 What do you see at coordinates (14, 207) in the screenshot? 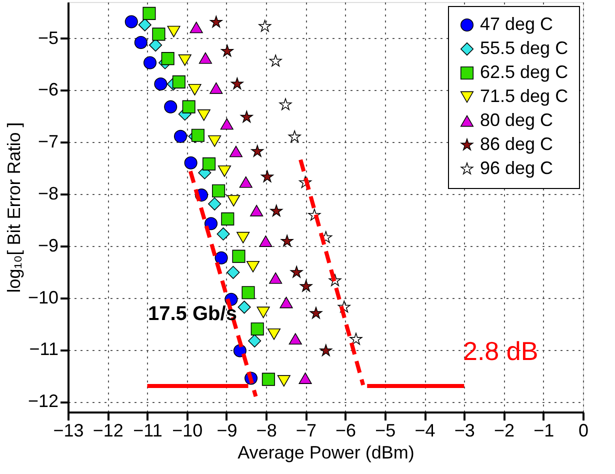
I see `y-axis-title: log₁₀[ Bit Error Ratio ]` at bounding box center [14, 207].